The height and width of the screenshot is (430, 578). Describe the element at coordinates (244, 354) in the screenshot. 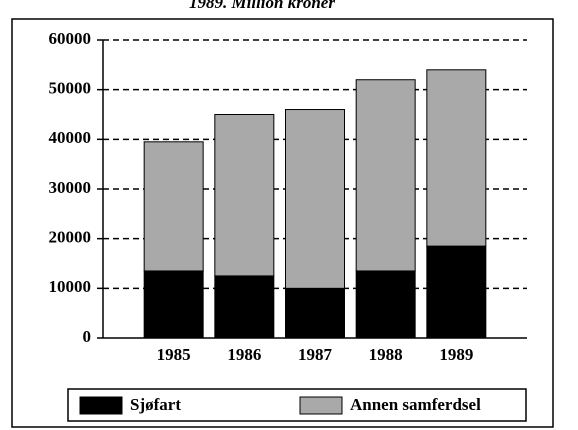

I see `x-tick-label: 1986` at that location.